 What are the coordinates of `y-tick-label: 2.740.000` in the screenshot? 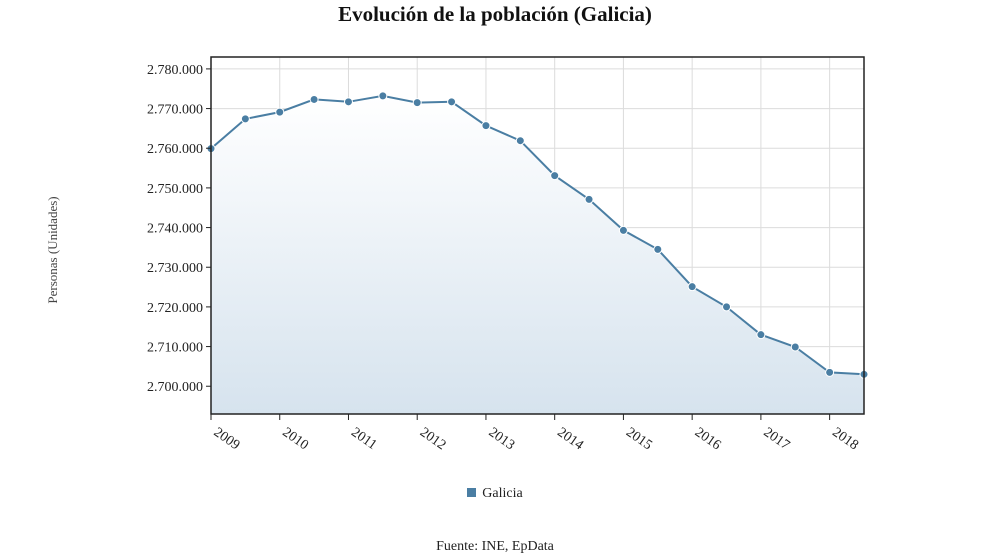 It's located at (175, 229).